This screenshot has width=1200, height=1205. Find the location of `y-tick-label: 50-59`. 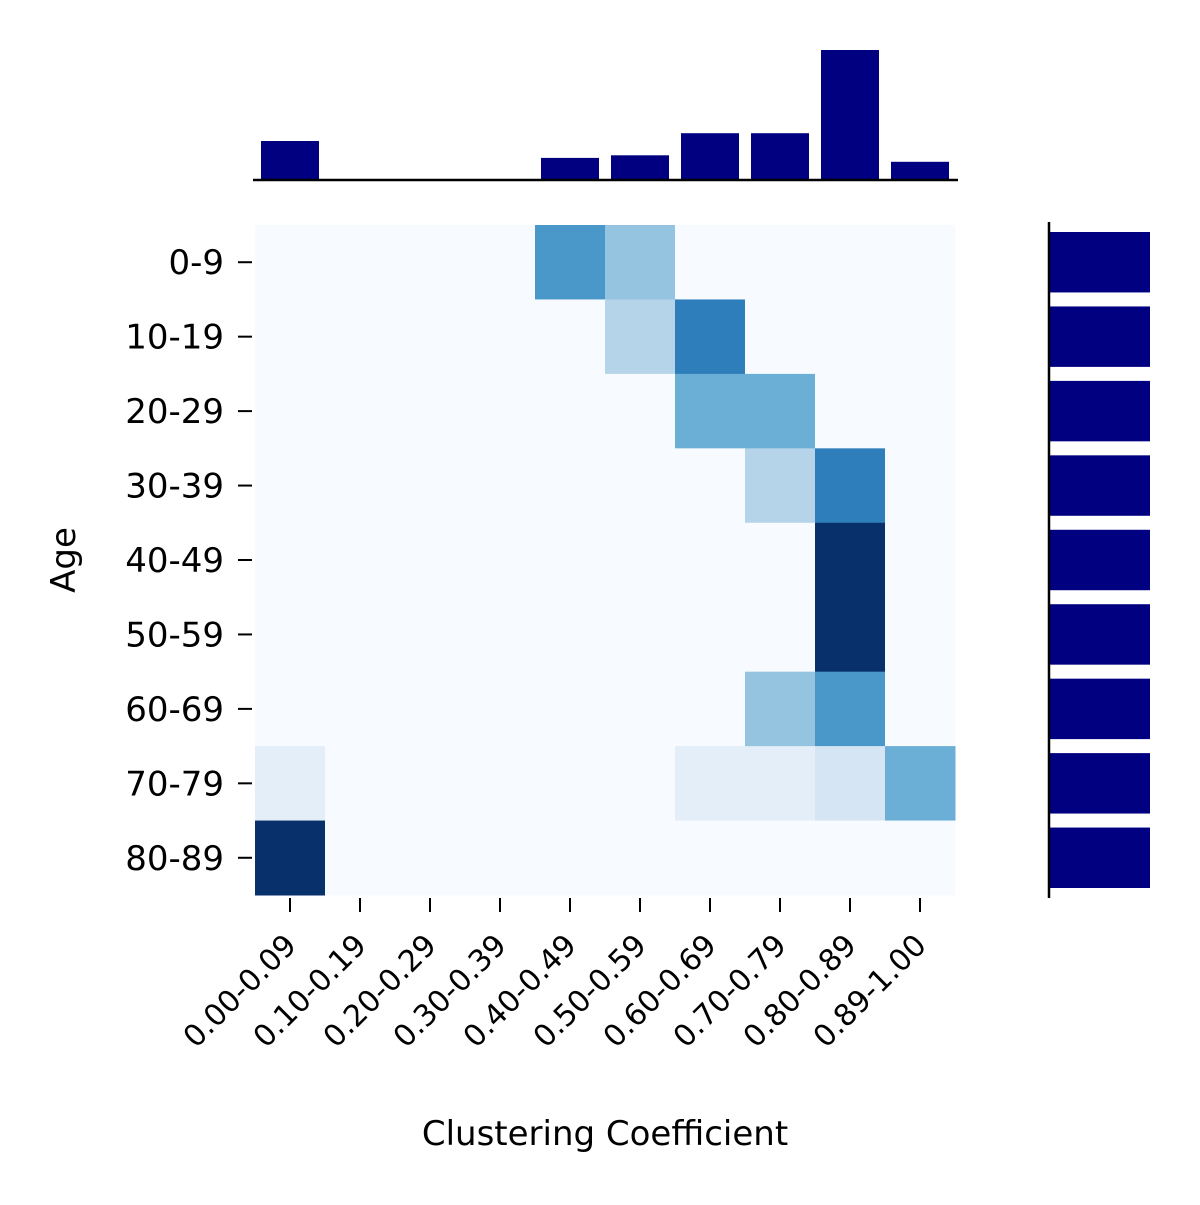

y-tick-label: 50-59 is located at coordinates (174, 635).